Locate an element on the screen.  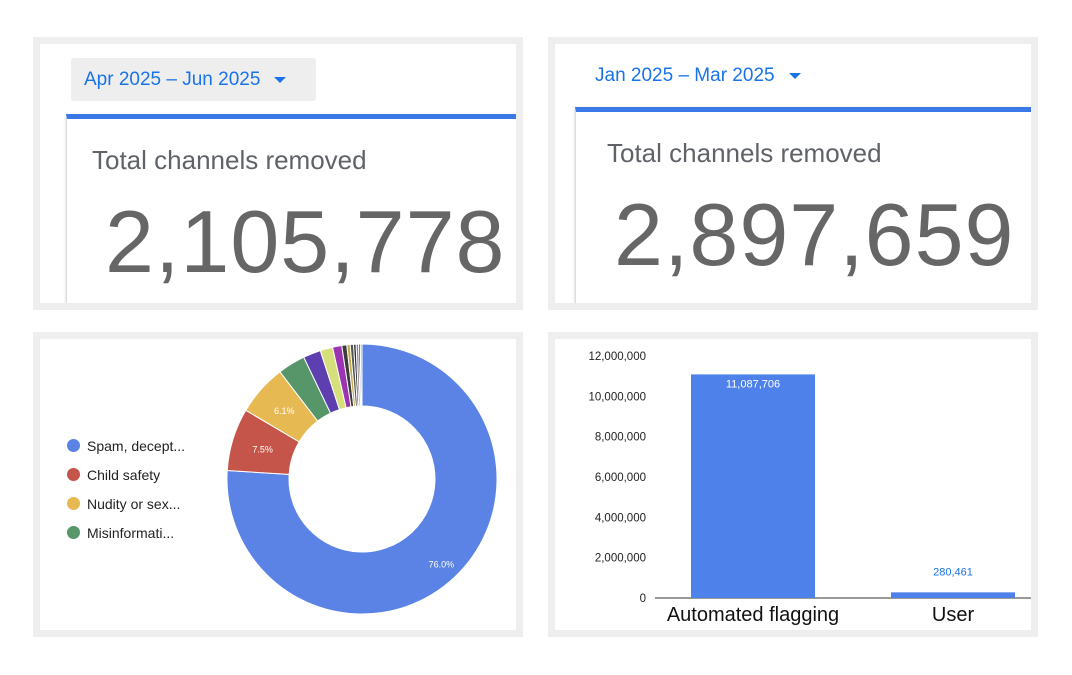
scorecard-value: 2,105,778 is located at coordinates (305, 241).